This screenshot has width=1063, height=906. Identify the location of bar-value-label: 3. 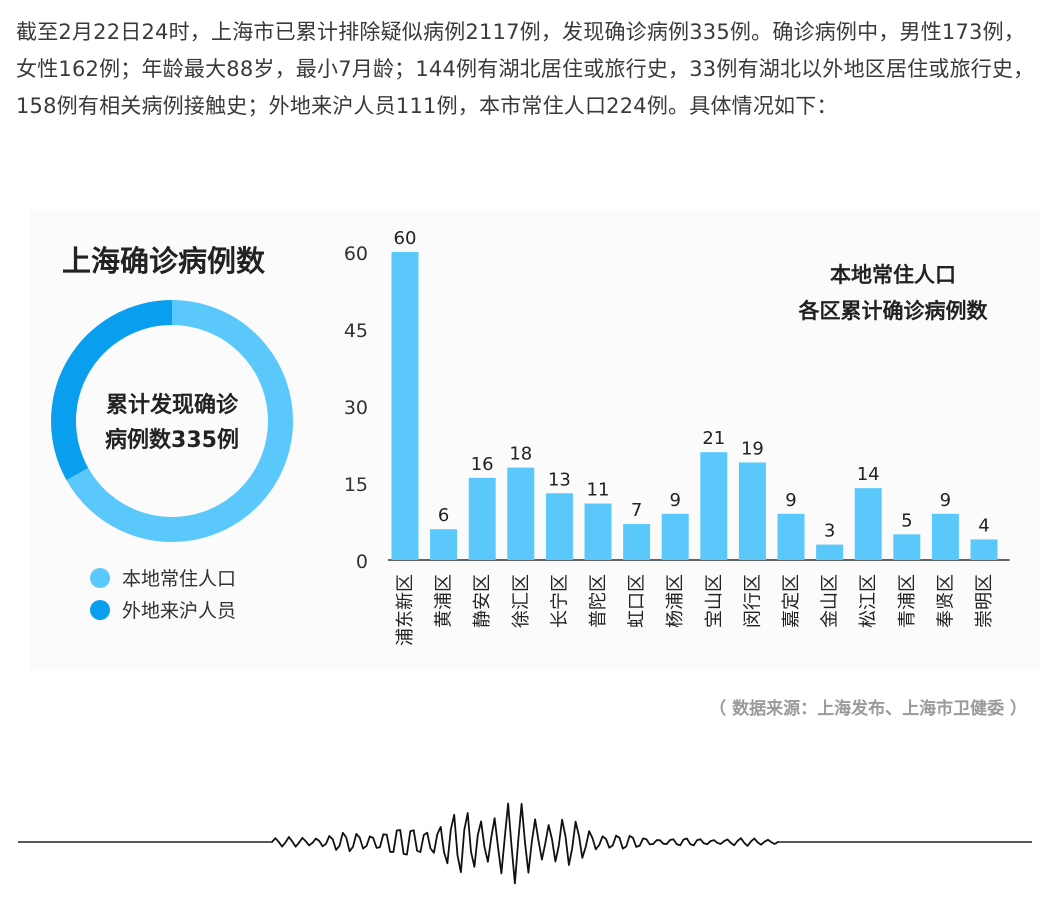
(829, 531).